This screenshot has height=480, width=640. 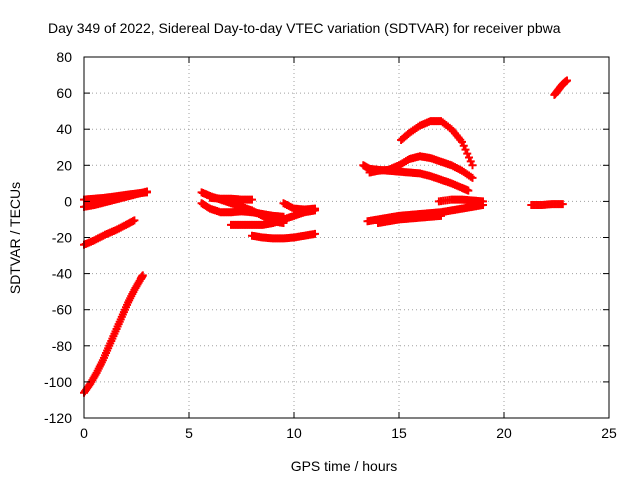 What do you see at coordinates (399, 433) in the screenshot?
I see `x-tick-label: 15` at bounding box center [399, 433].